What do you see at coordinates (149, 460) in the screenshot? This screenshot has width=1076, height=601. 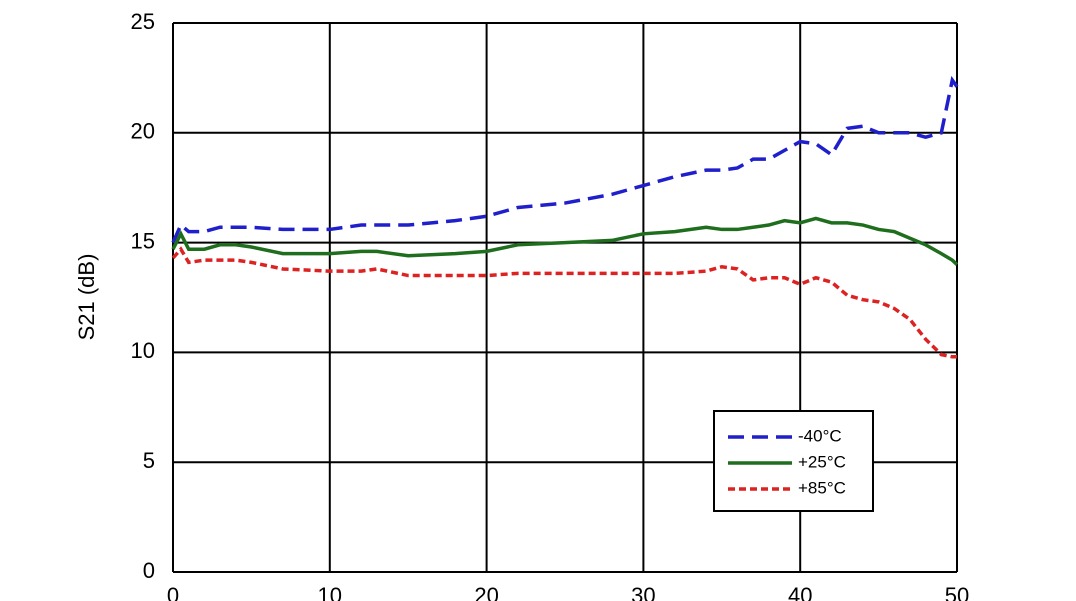 I see `y-tick-label: 5` at bounding box center [149, 460].